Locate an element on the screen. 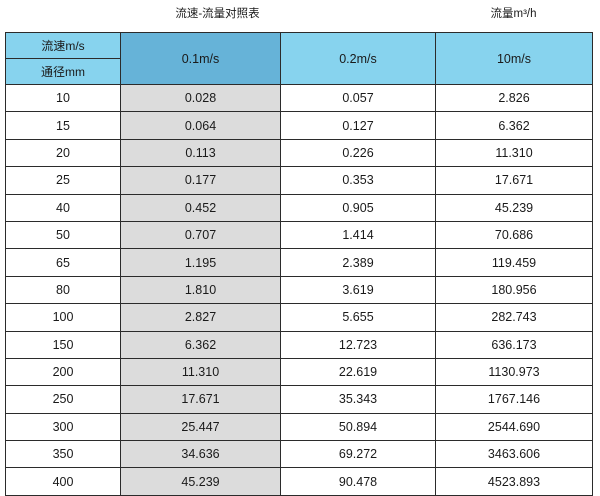  cell-flow-2: 4523.893 is located at coordinates (514, 481).